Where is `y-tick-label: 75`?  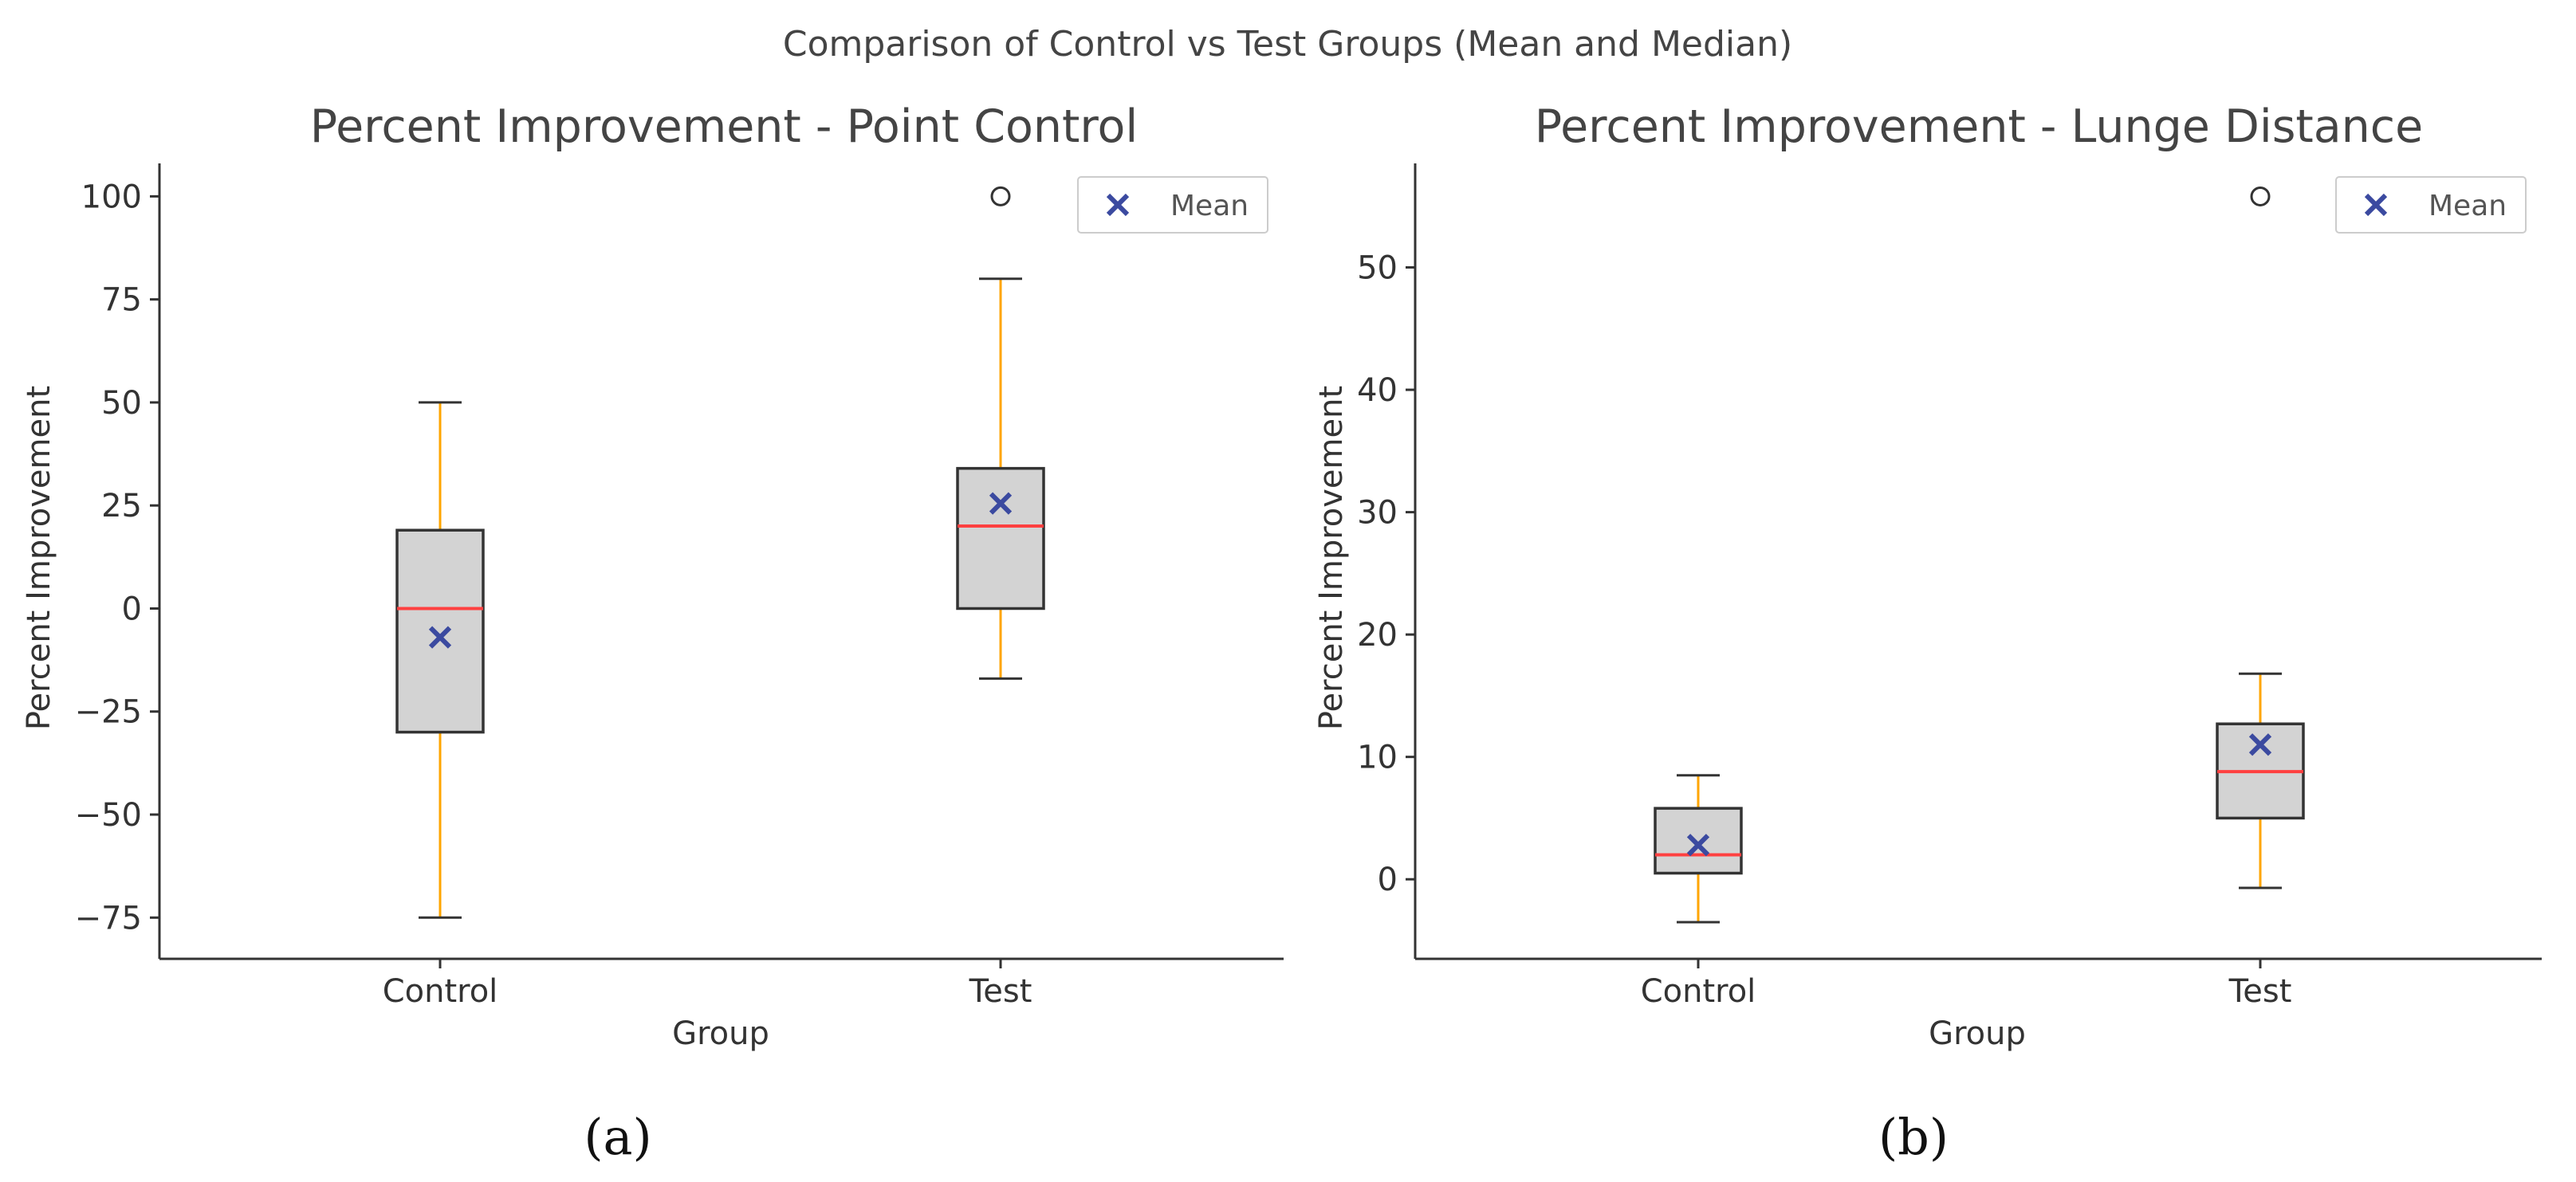 y-tick-label: 75 is located at coordinates (121, 300).